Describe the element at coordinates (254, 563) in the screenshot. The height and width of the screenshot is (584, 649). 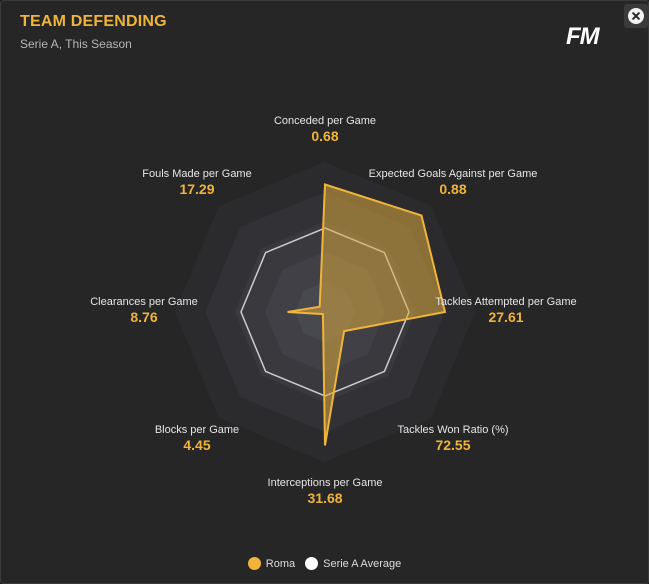
I see `legend-dot-roma` at that location.